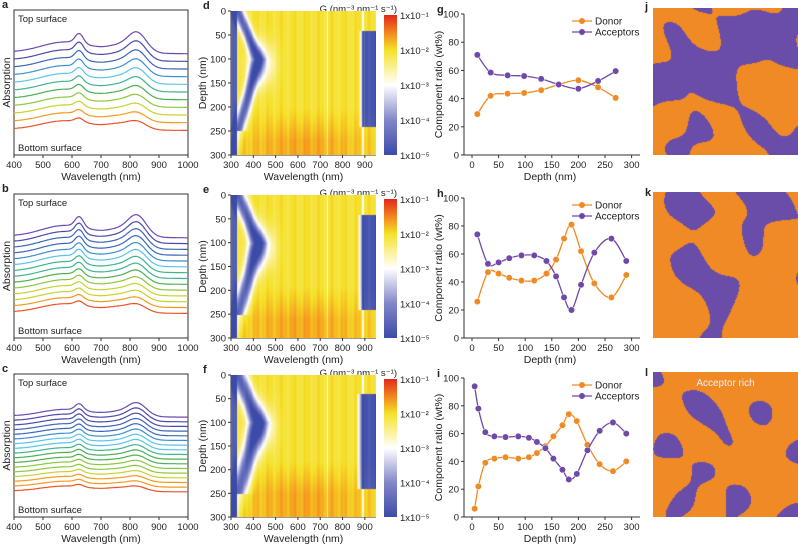 The height and width of the screenshot is (544, 798). Describe the element at coordinates (646, 7) in the screenshot. I see `panel-label-j: j` at that location.